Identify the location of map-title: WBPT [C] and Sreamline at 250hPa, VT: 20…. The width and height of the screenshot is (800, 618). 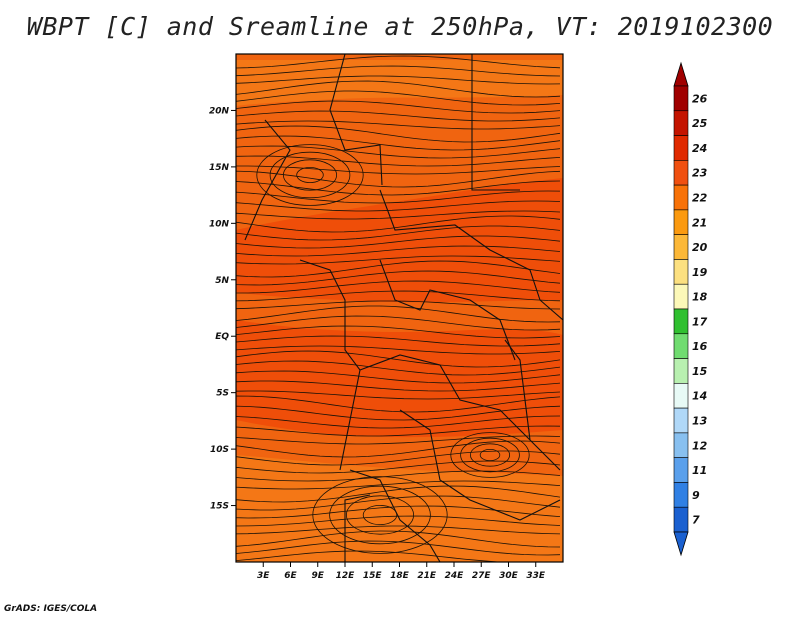
(400, 26).